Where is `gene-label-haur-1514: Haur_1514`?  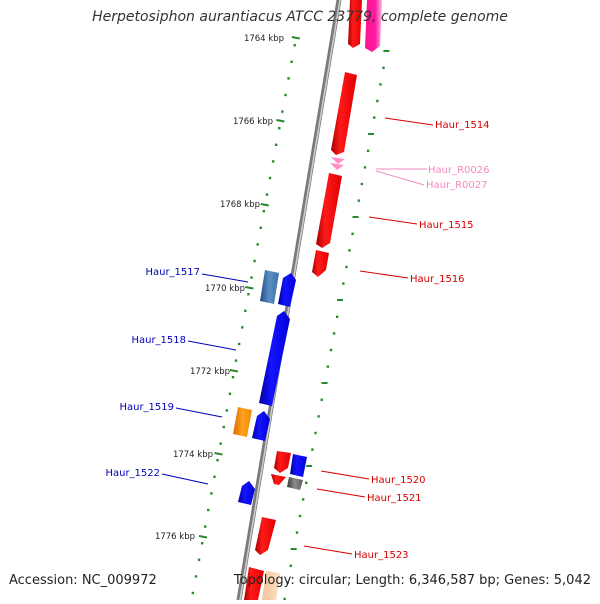 gene-label-haur-1514: Haur_1514 is located at coordinates (462, 125).